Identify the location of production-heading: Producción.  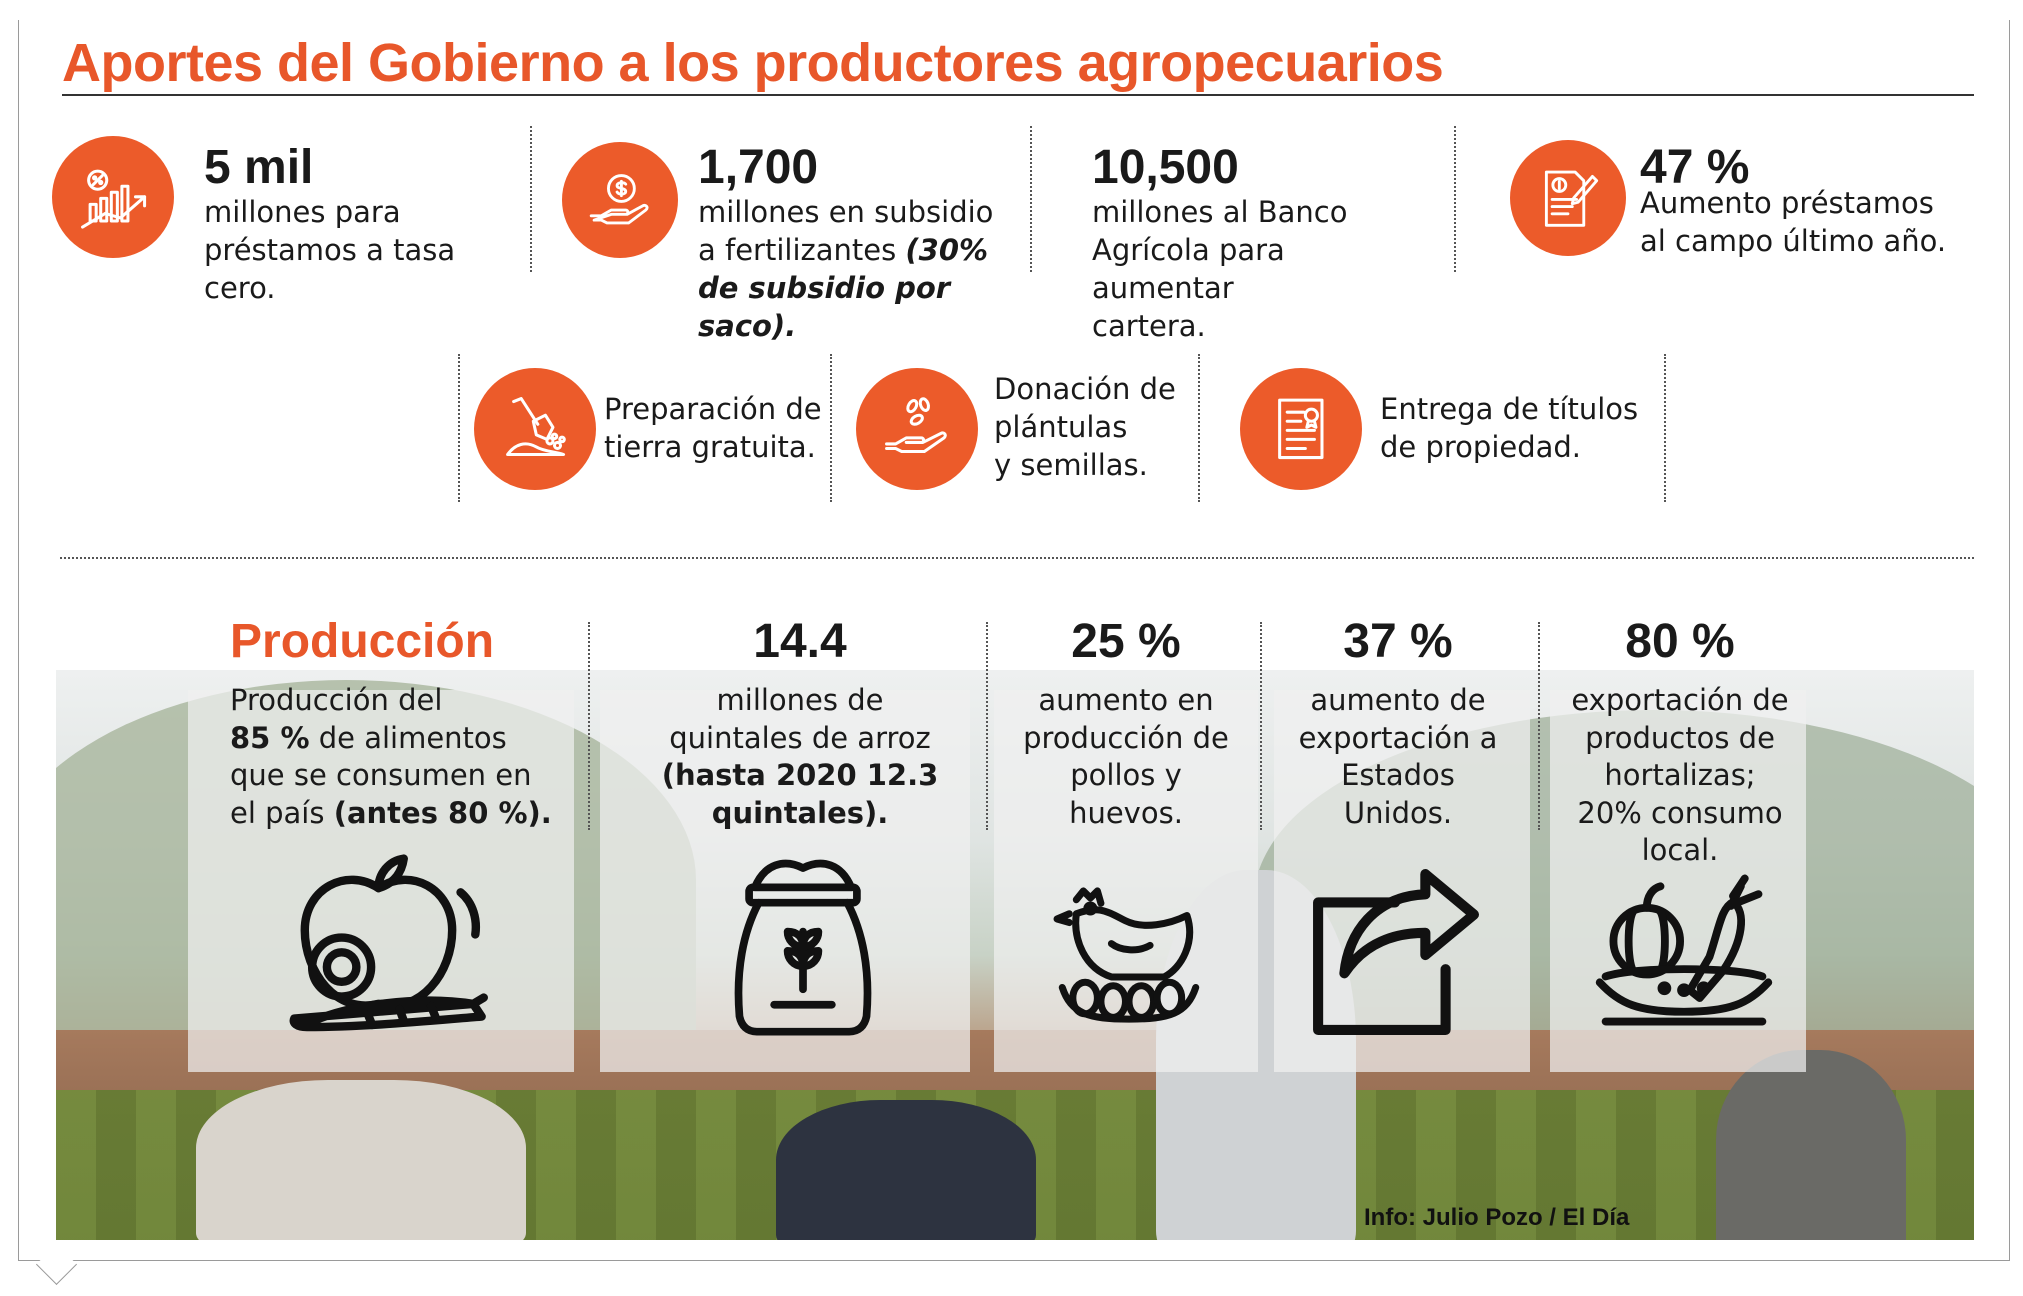
(362, 641).